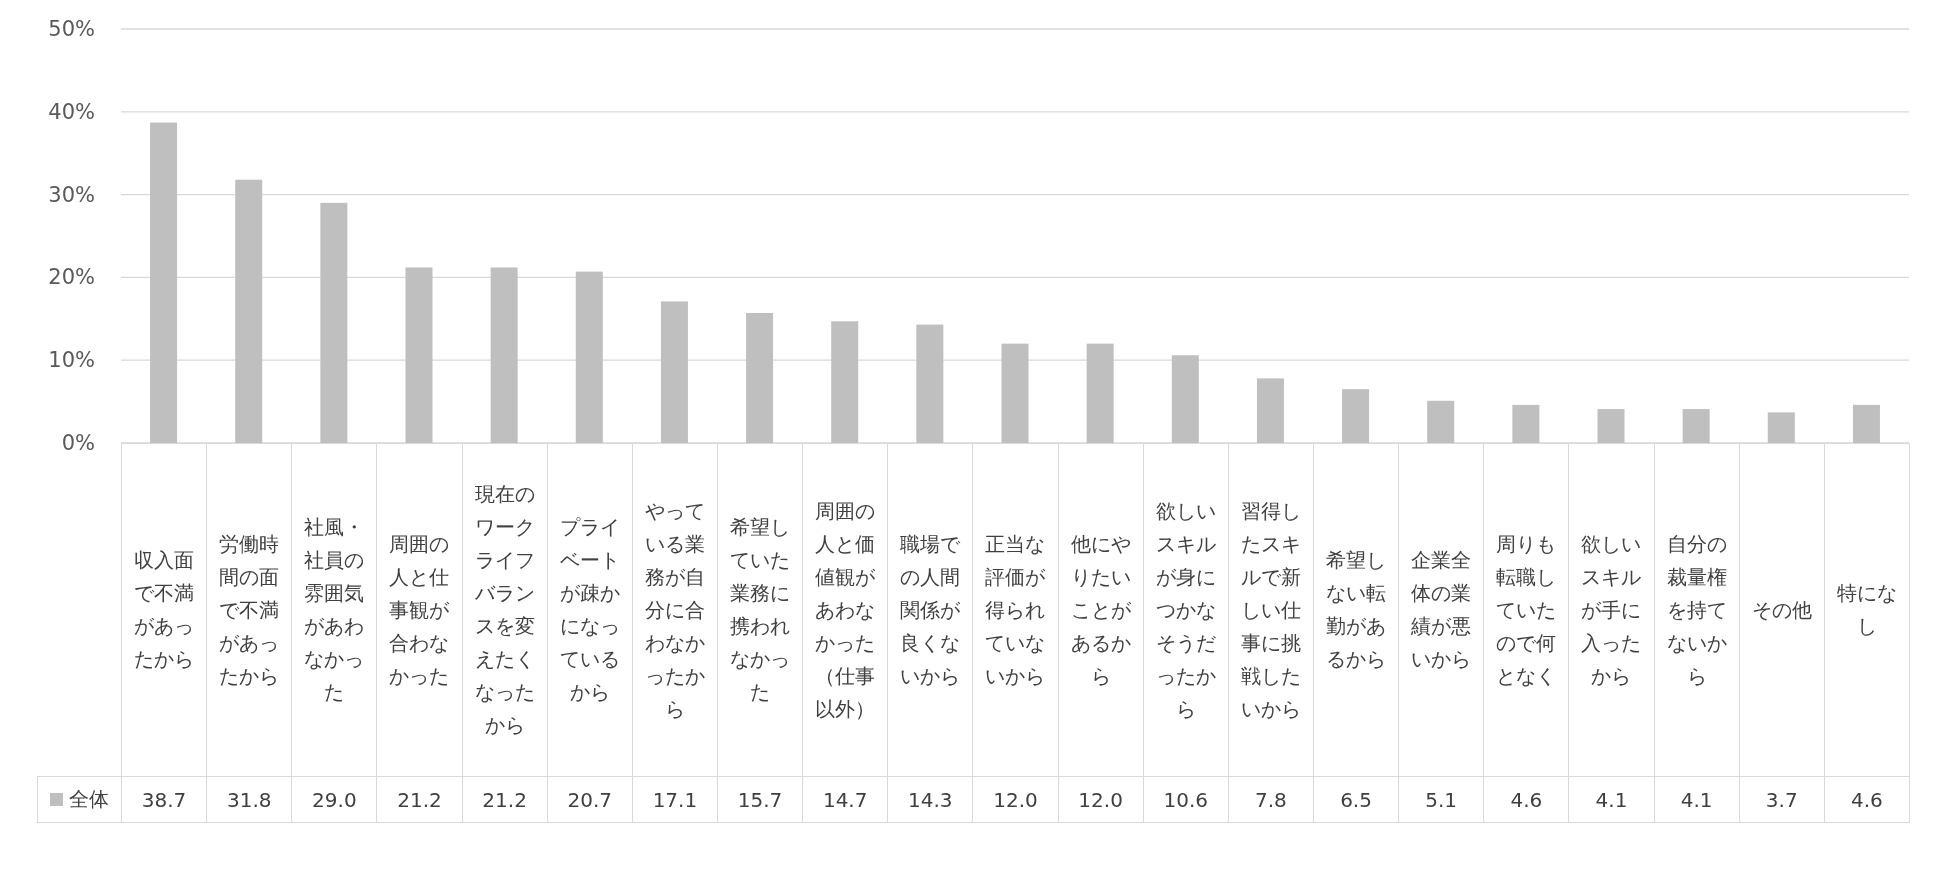 This screenshot has height=894, width=1950. What do you see at coordinates (1526, 610) in the screenshot?
I see `x-tick-label: 周りも転職していたので何となく` at bounding box center [1526, 610].